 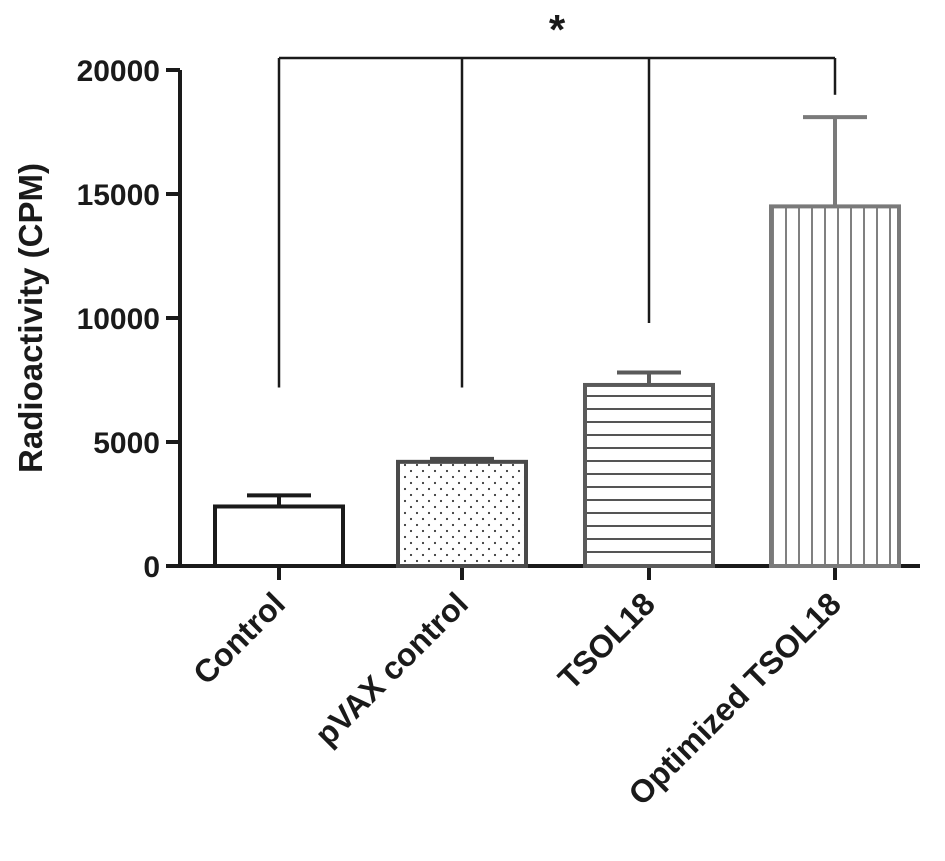 What do you see at coordinates (30, 318) in the screenshot?
I see `y-axis-title: Radioactivity (CPM)` at bounding box center [30, 318].